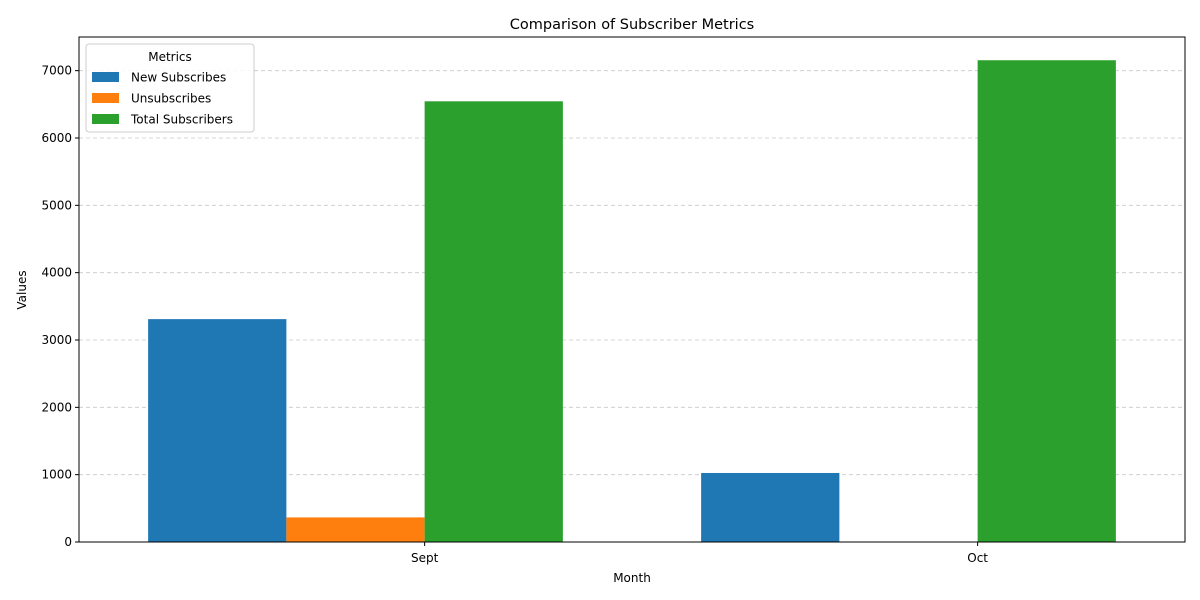  Describe the element at coordinates (56, 138) in the screenshot. I see `y-tick-label: 6000` at that location.